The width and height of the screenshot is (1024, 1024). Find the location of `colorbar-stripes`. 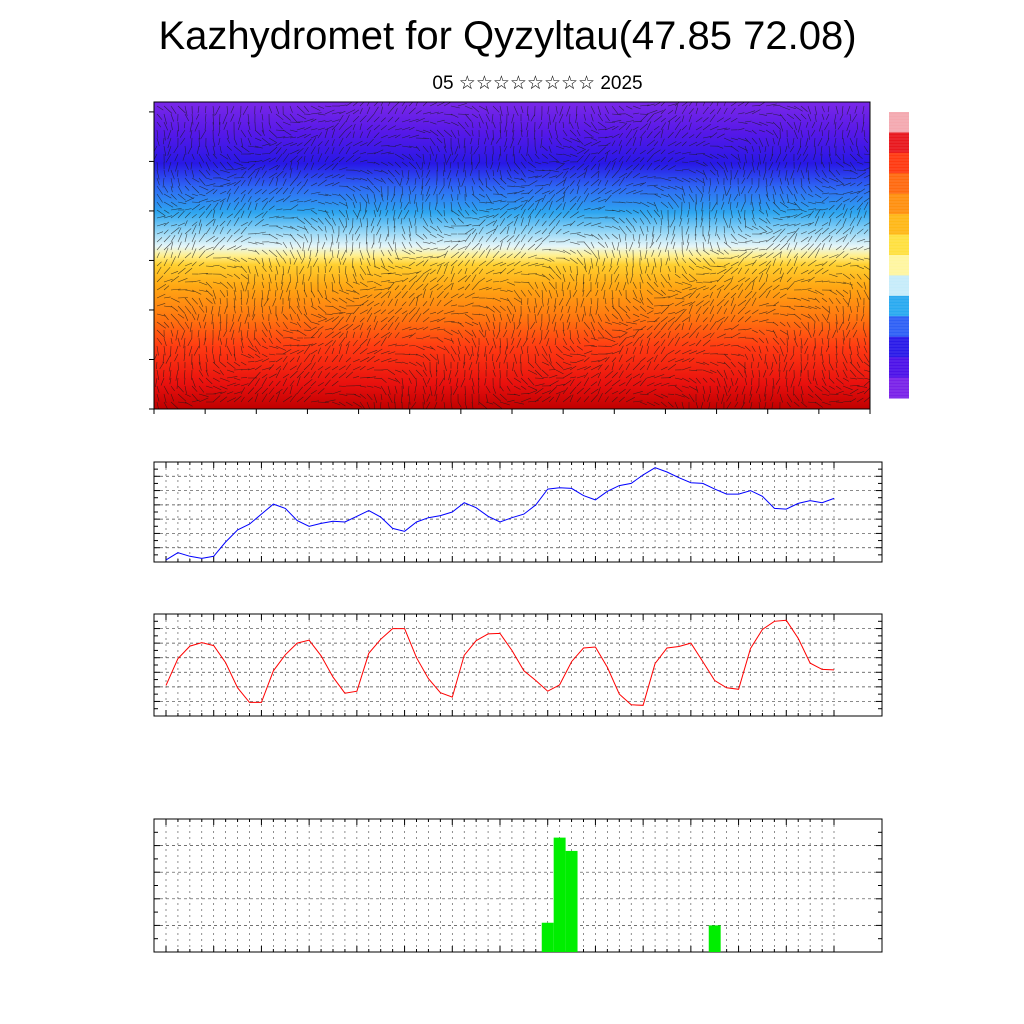

colorbar-stripes is located at coordinates (899, 254).